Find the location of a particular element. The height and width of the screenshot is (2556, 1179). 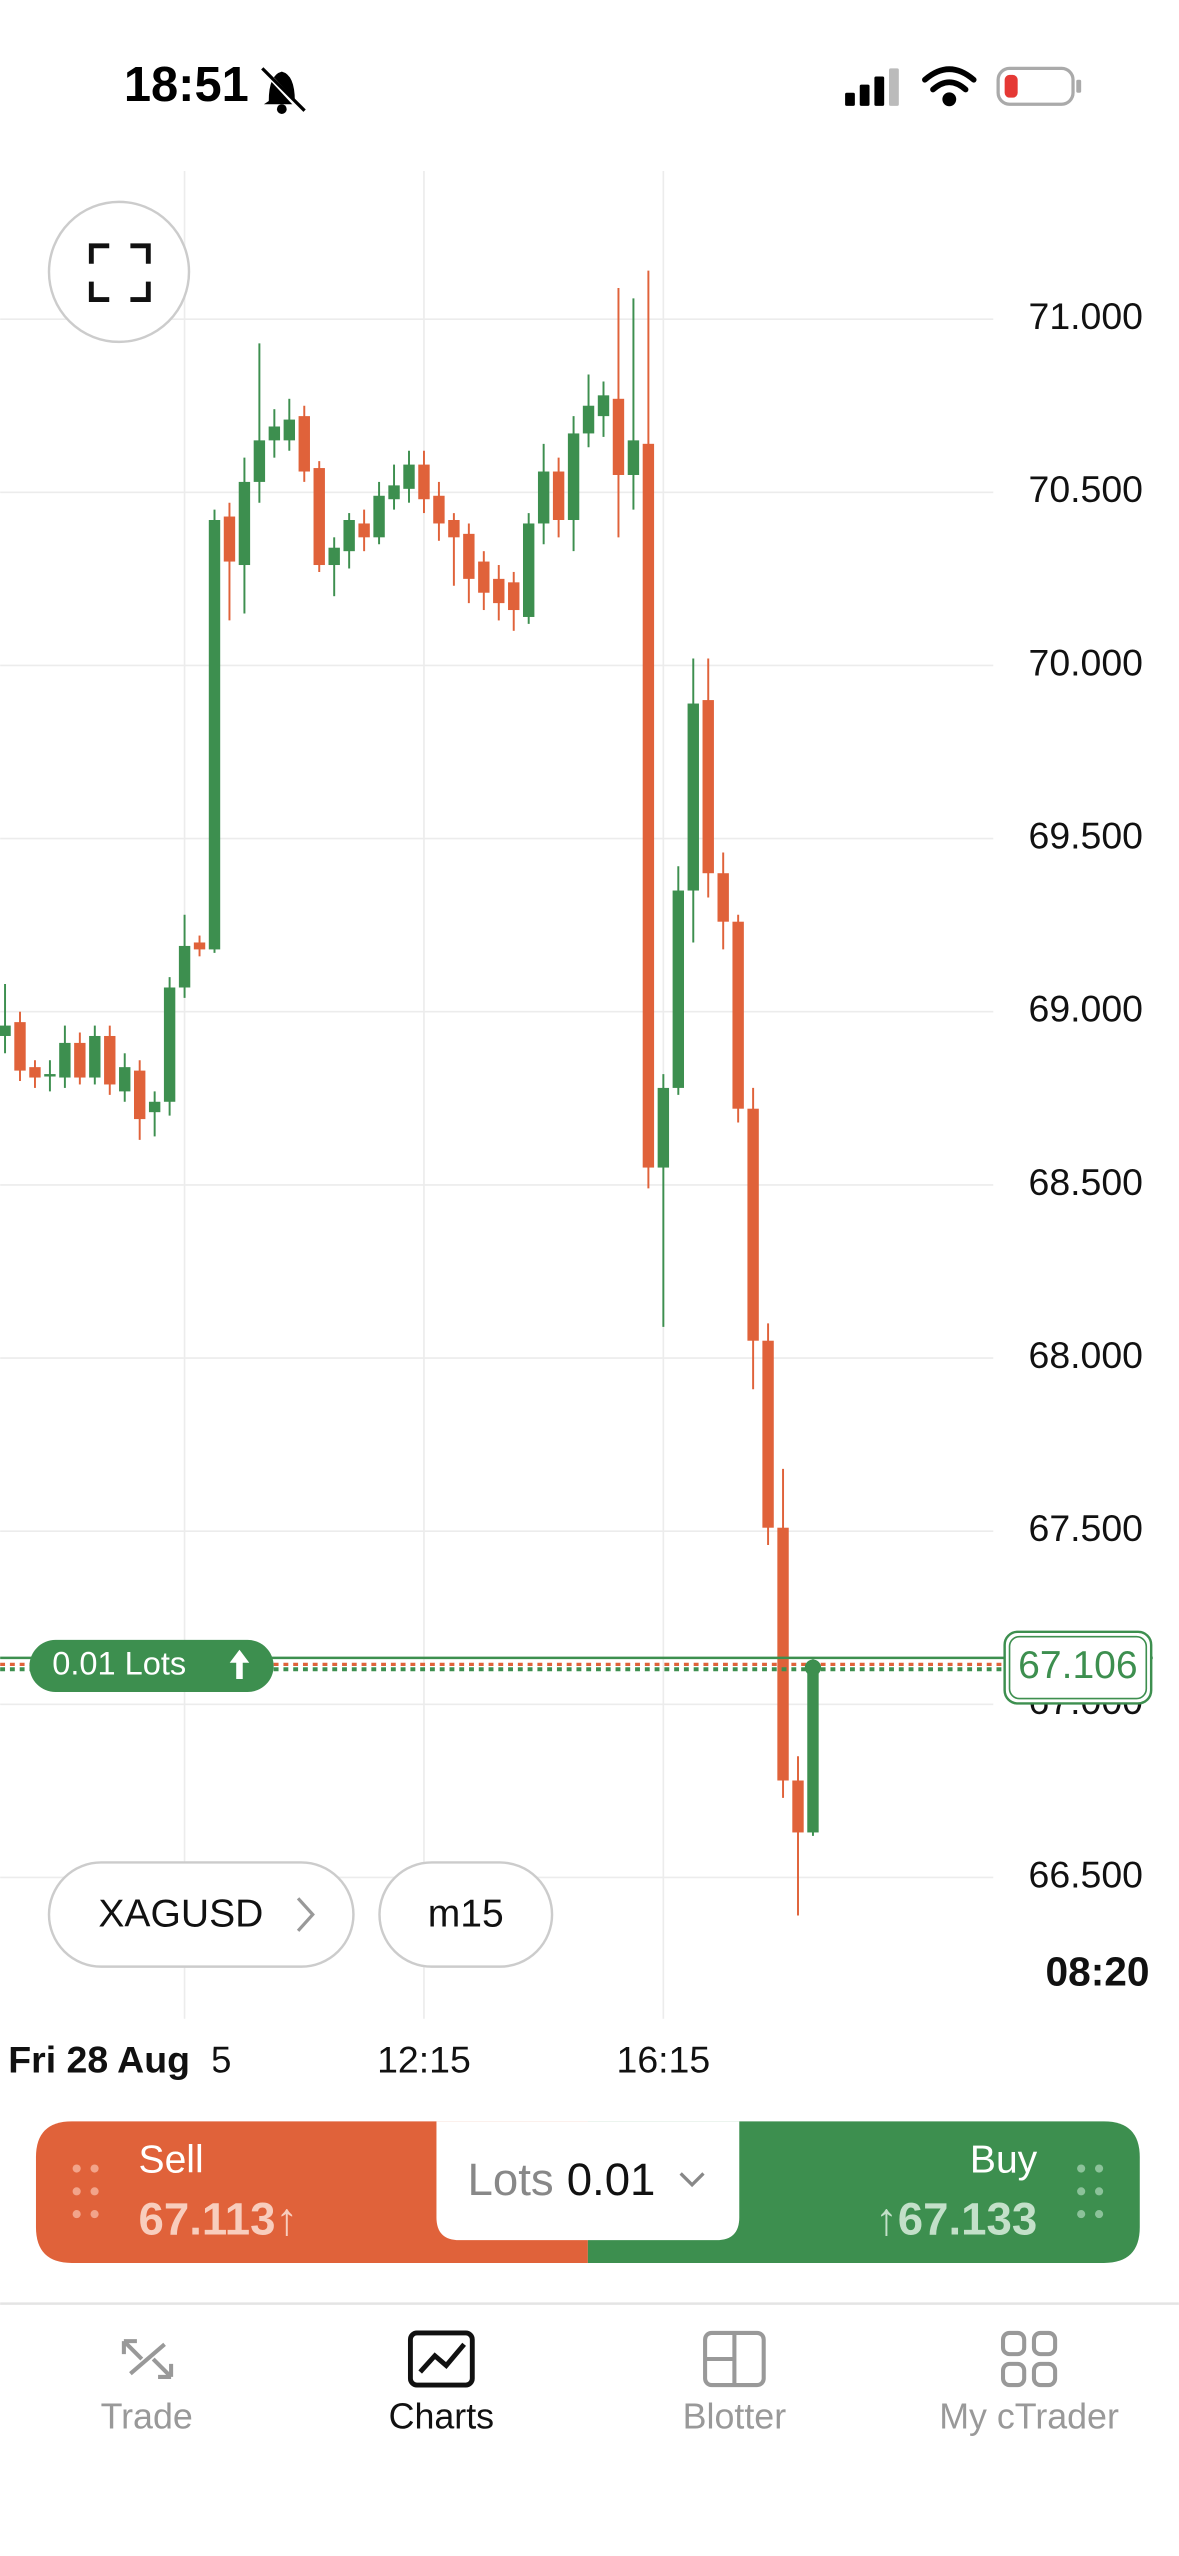

order-bar: Sell 67.113↑ Buy ↑67.133 Lots 0.01 is located at coordinates (587, 2192).